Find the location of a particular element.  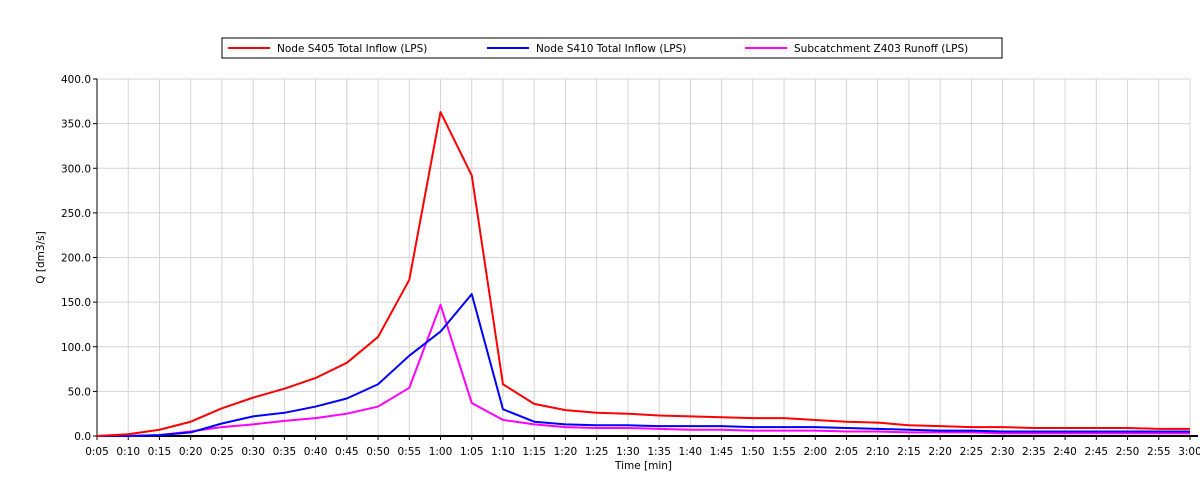

legend-label-3: Subcatchment Z403 Runoff (LPS) is located at coordinates (881, 49).